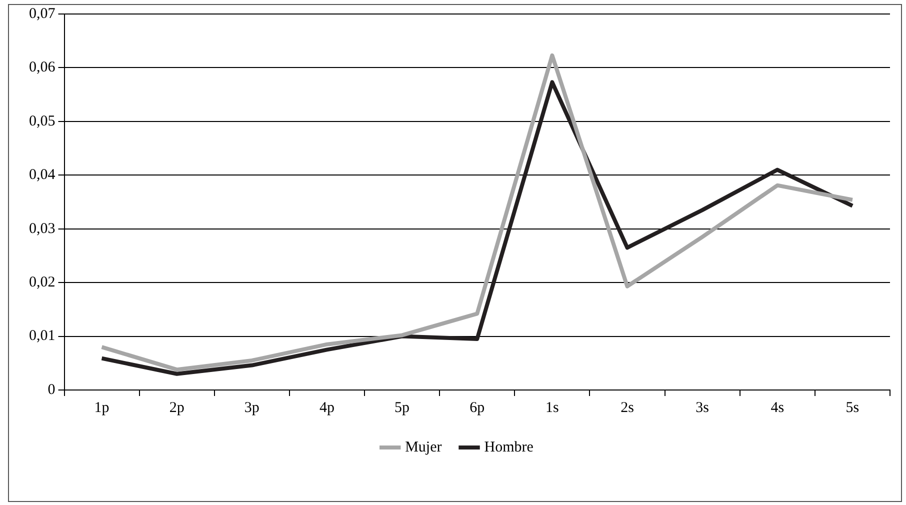 The width and height of the screenshot is (906, 505). Describe the element at coordinates (252, 408) in the screenshot. I see `x-tick-label: 3p` at that location.